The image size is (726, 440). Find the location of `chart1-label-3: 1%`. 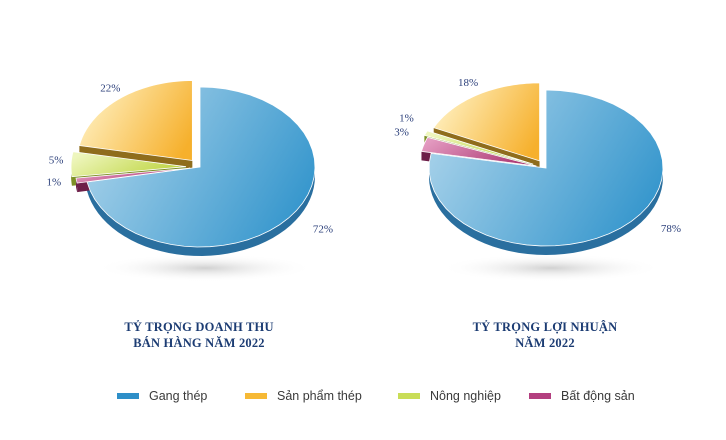

chart1-label-3: 1% is located at coordinates (53, 183).